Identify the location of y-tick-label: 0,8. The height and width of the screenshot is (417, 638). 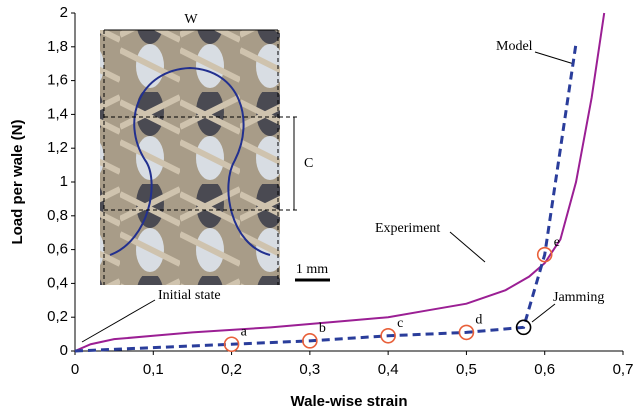
(57, 215).